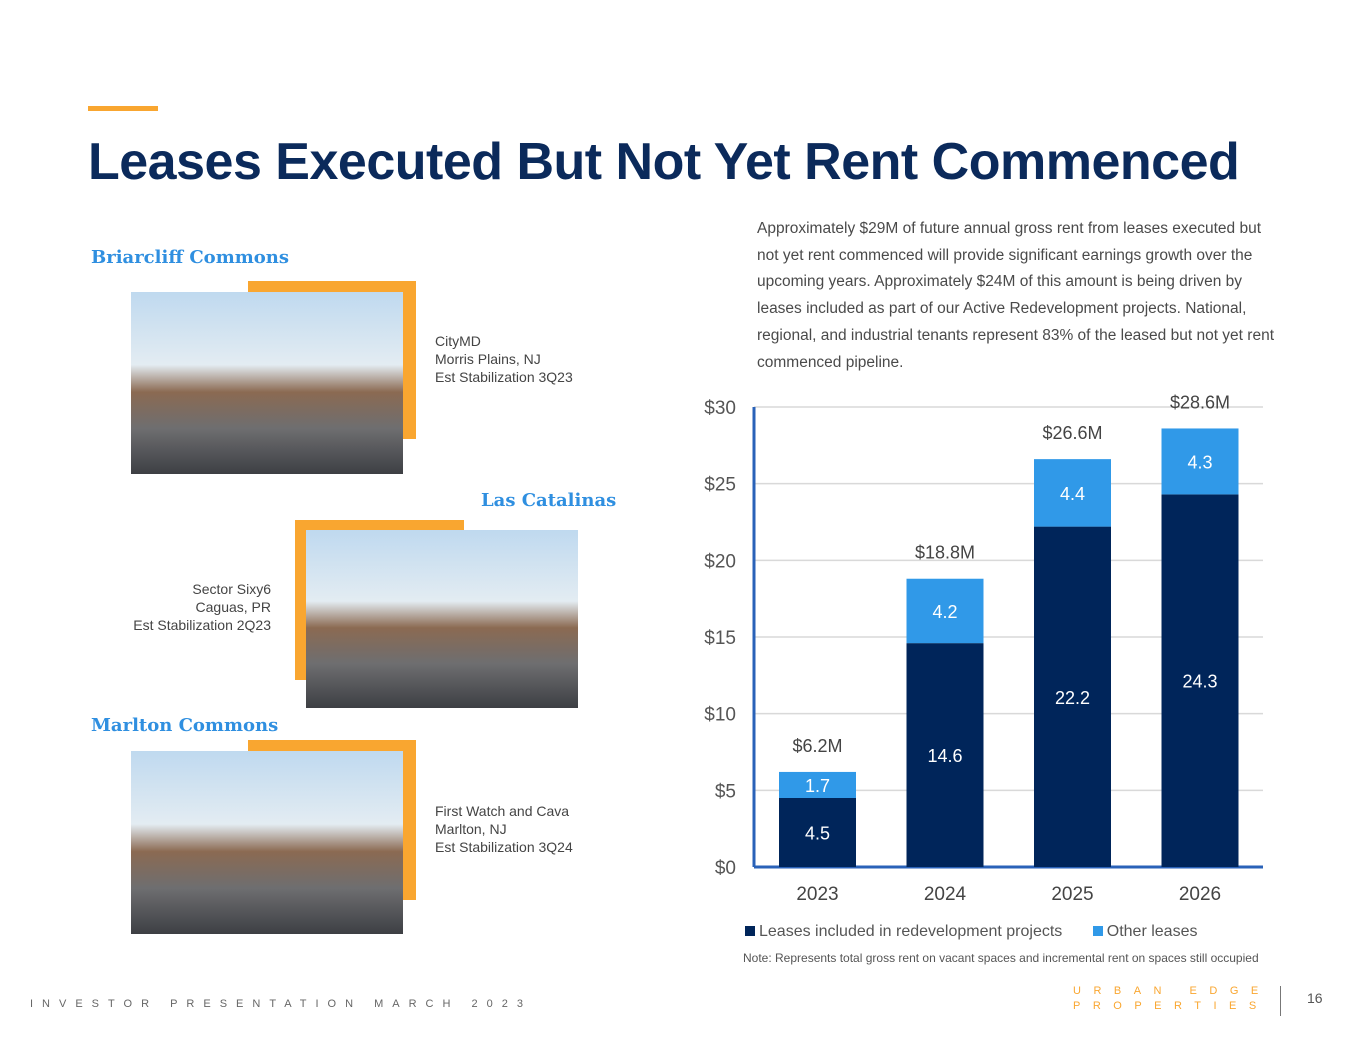 This screenshot has height=1055, width=1365. Describe the element at coordinates (720, 638) in the screenshot. I see `y-tick-label: $15` at that location.